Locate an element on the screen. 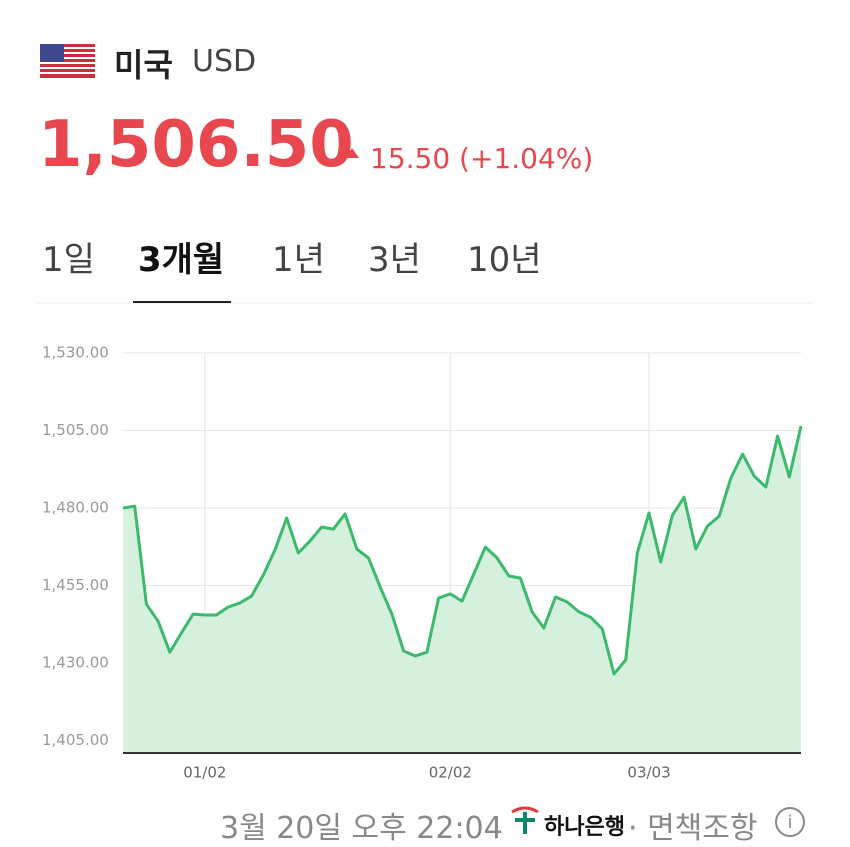  x-tick-label: 01/02 is located at coordinates (204, 773).